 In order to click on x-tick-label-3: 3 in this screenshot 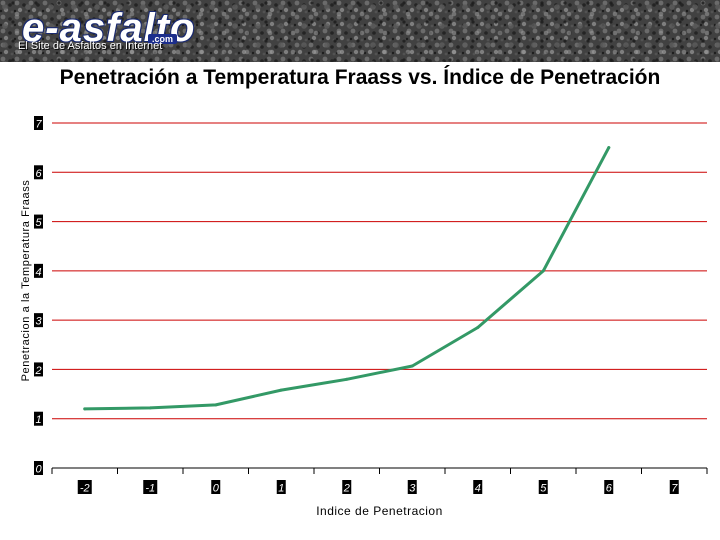, I will do `click(412, 489)`.